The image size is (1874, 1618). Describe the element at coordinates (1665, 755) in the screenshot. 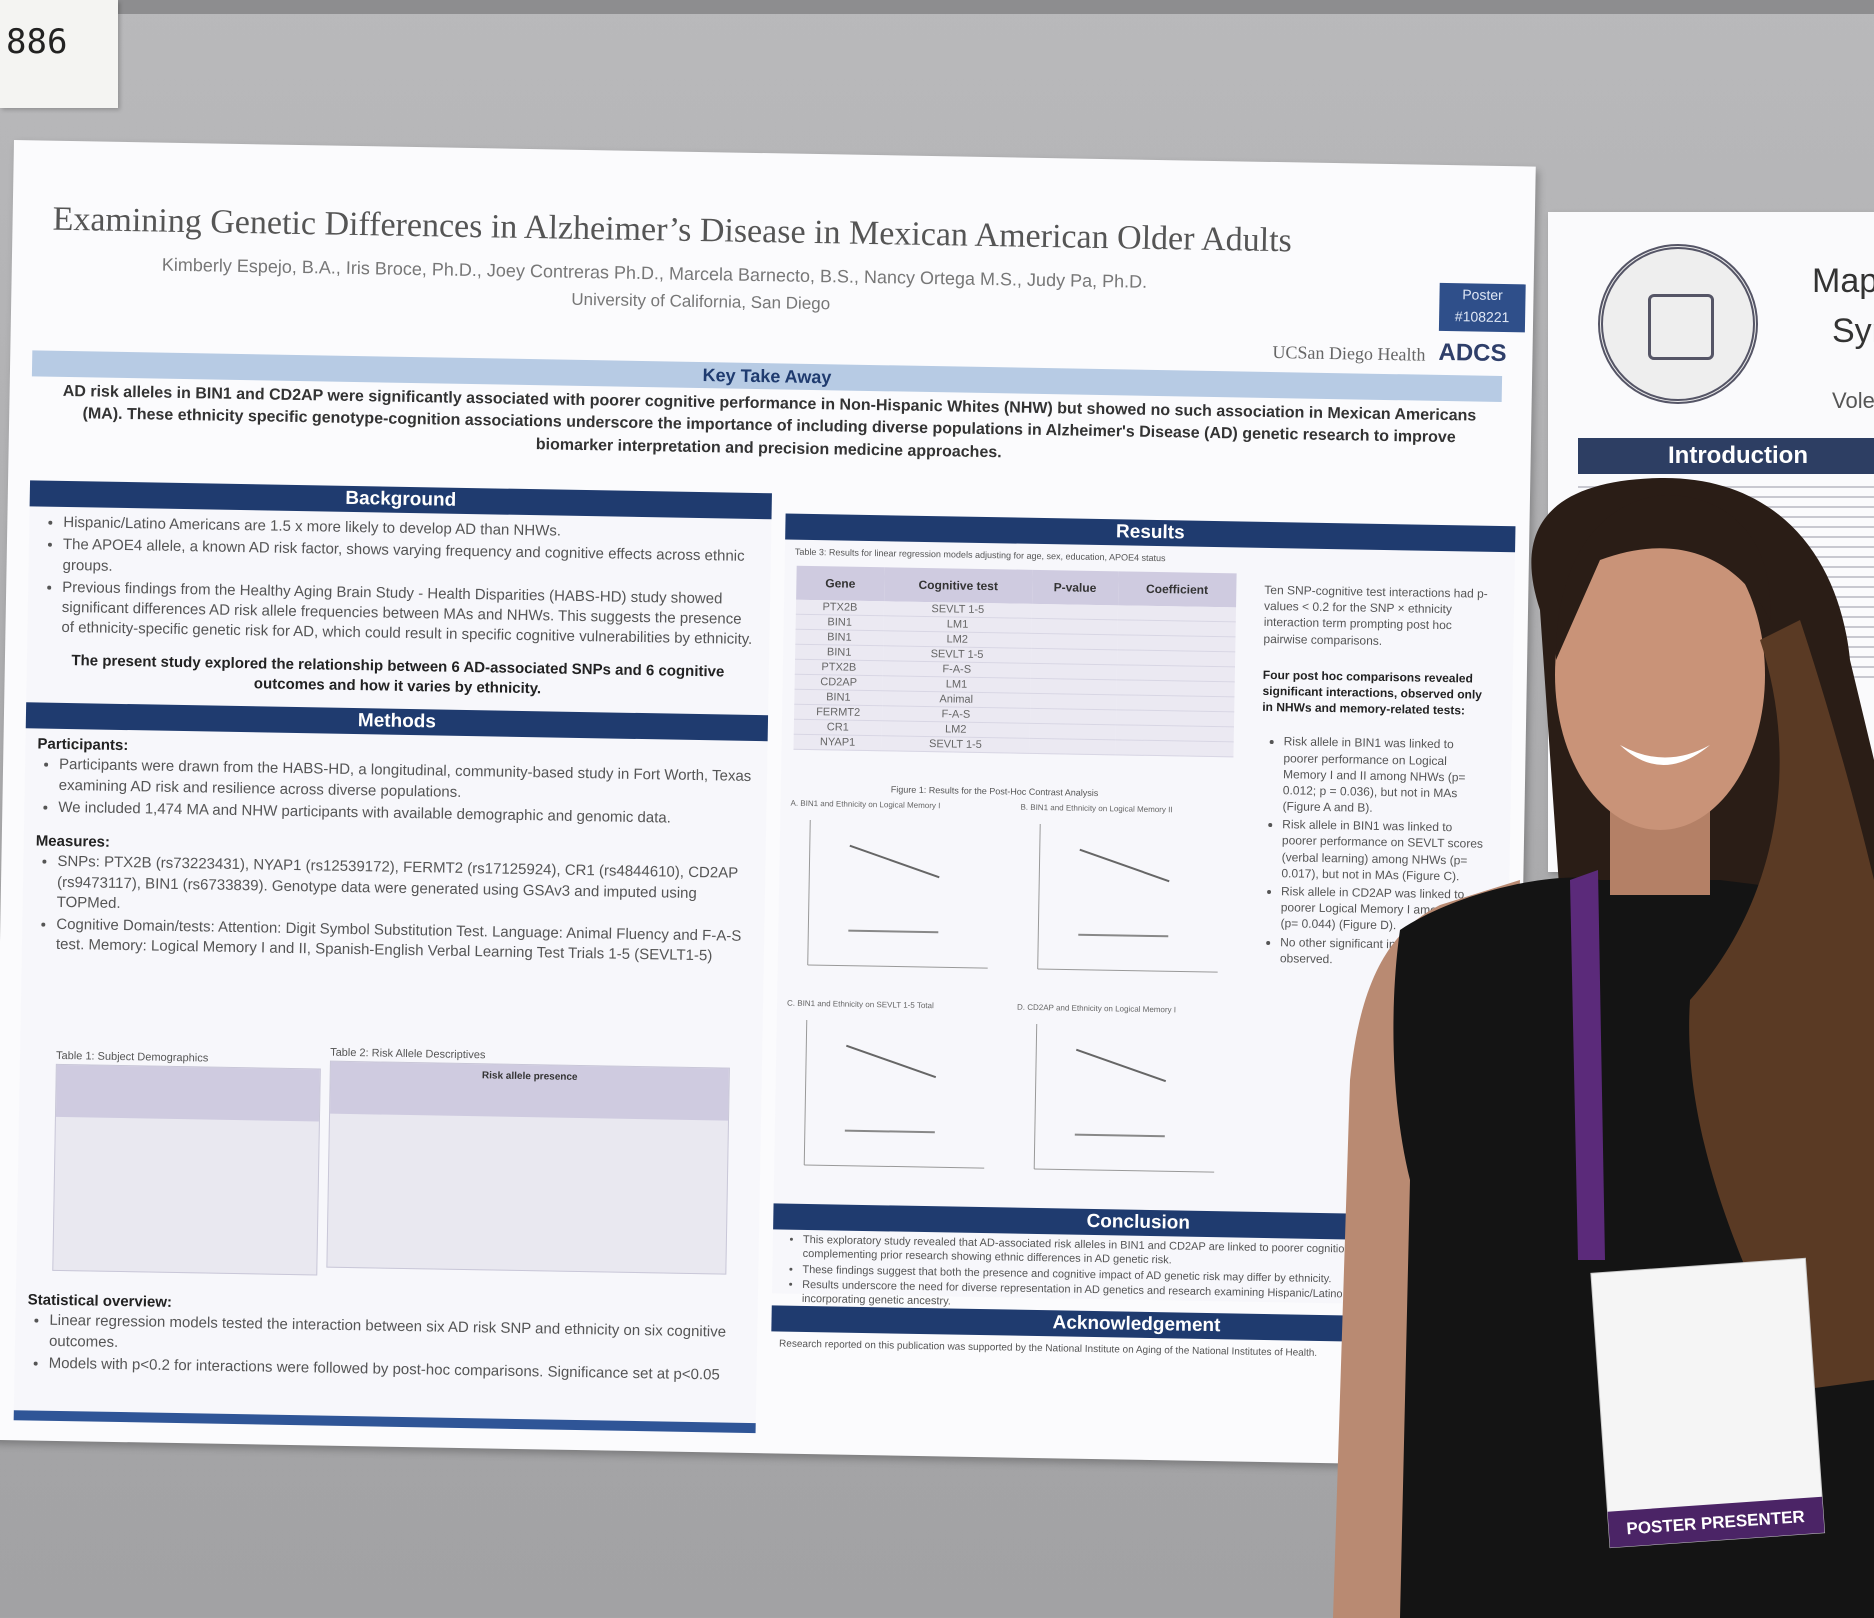

I see `smile` at that location.